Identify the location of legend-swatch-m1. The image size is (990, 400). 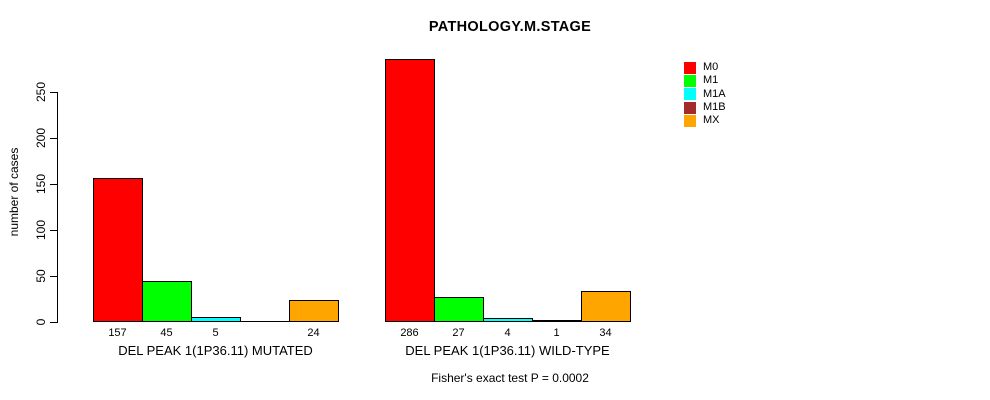
(690, 80).